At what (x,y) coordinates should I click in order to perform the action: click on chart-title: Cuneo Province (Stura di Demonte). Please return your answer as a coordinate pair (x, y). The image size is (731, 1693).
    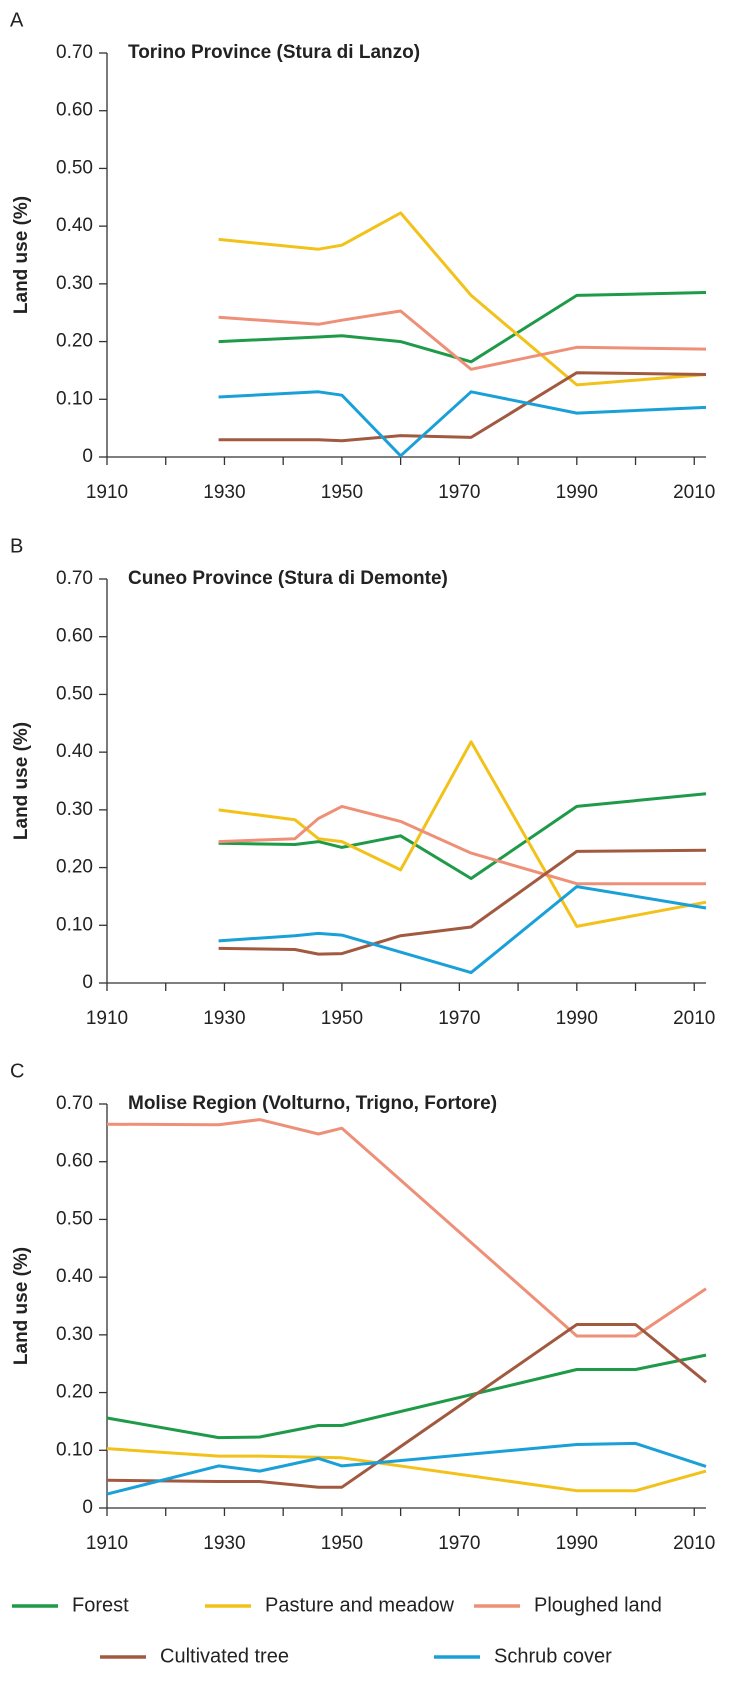
    Looking at the image, I should click on (288, 578).